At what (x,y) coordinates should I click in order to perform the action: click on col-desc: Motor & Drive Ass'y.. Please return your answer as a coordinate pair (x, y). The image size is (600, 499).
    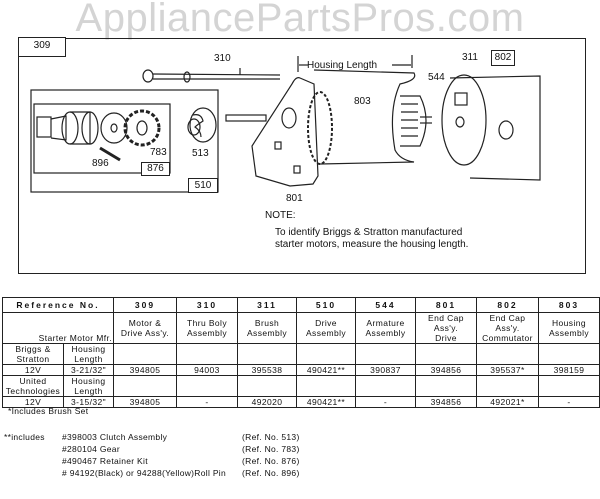
    Looking at the image, I should click on (145, 328).